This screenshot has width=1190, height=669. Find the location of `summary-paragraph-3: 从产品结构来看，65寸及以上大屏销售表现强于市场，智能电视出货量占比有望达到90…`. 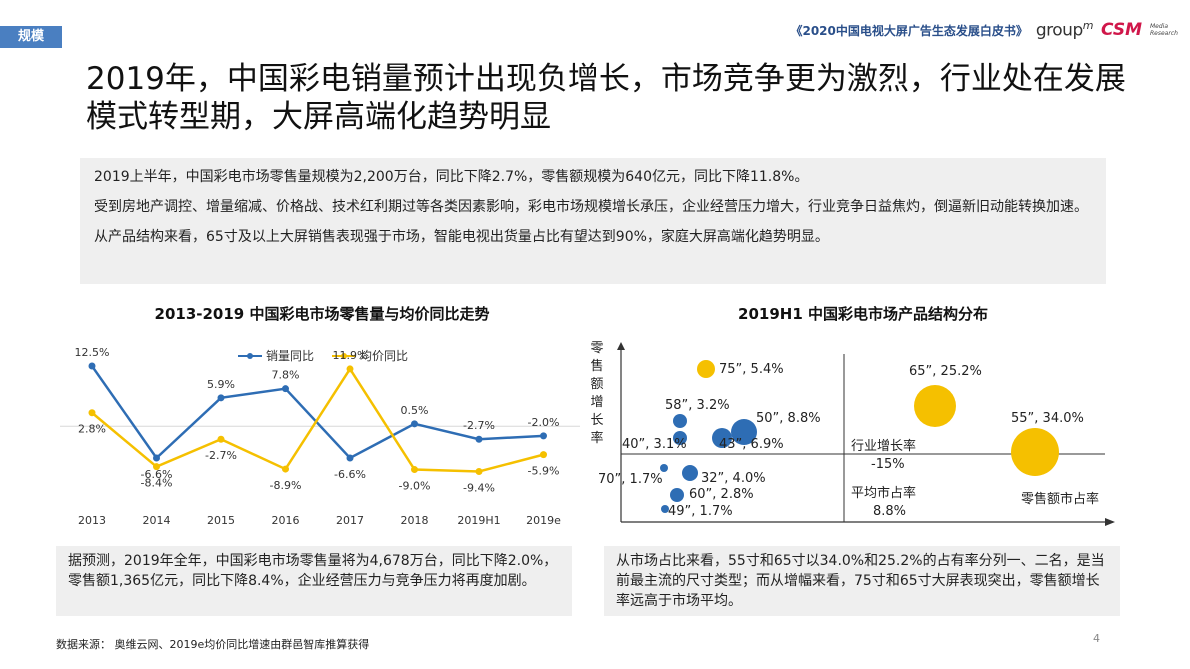

summary-paragraph-3: 从产品结构来看，65寸及以上大屏销售表现强于市场，智能电视出货量占比有望达到90… is located at coordinates (461, 237).